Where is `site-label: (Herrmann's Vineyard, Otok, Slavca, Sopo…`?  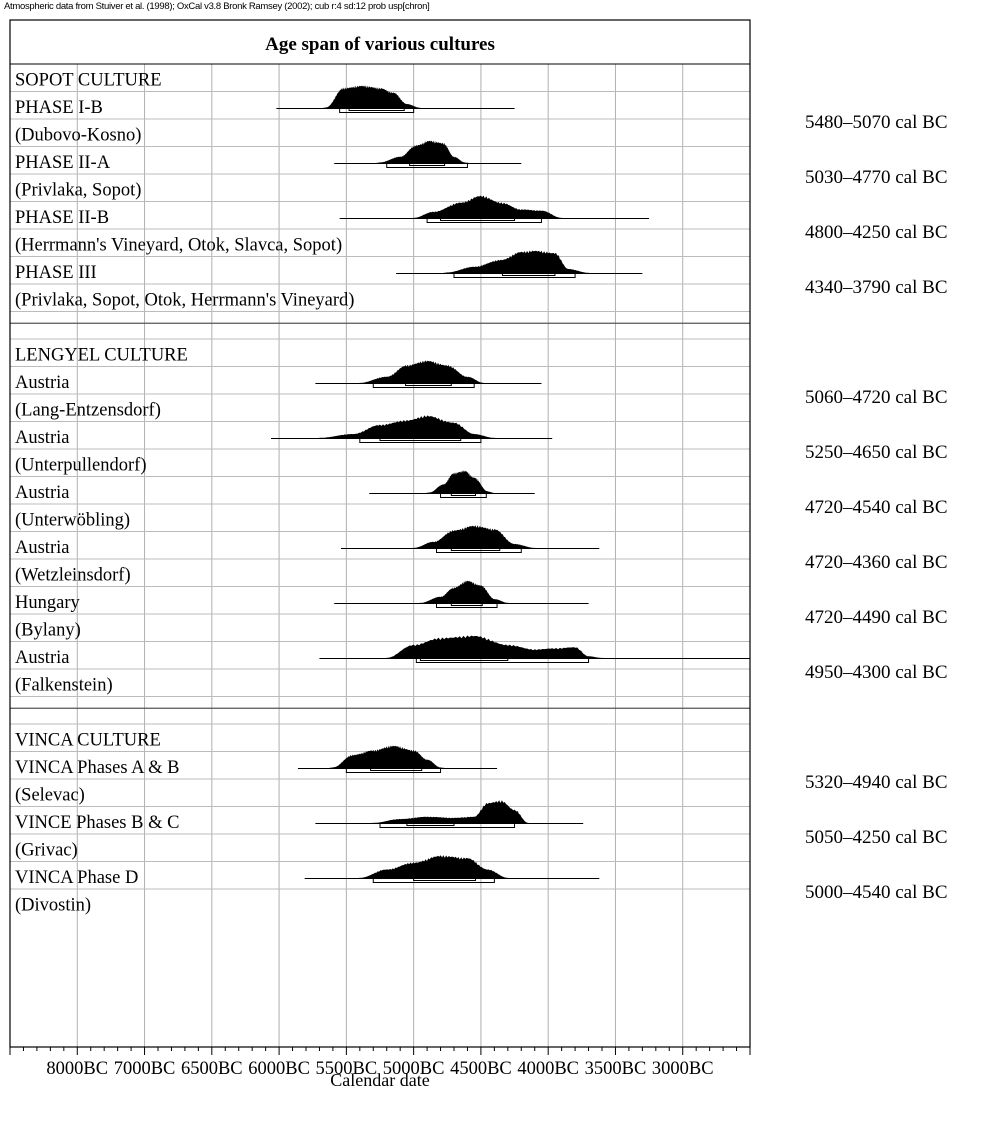 site-label: (Herrmann's Vineyard, Otok, Slavca, Sopo… is located at coordinates (178, 245).